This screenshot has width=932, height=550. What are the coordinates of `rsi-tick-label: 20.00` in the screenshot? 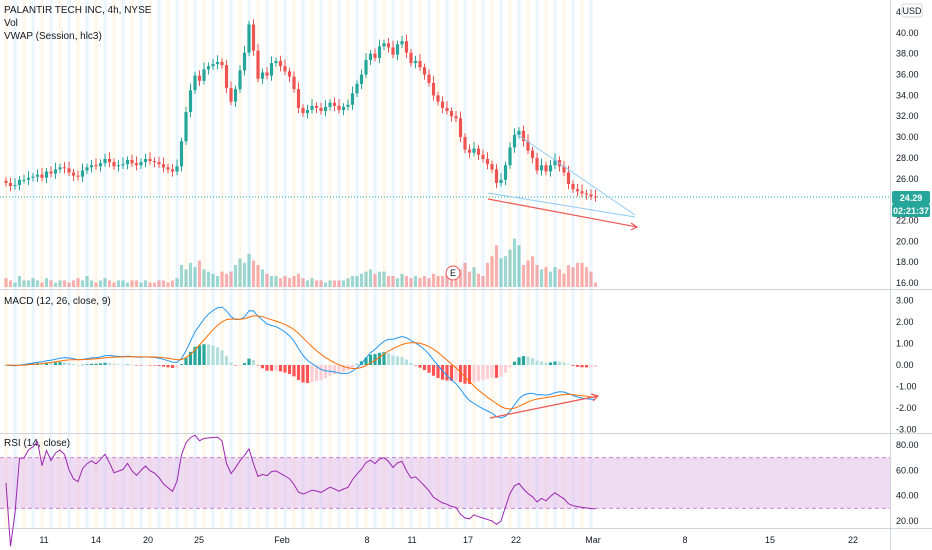 It's located at (907, 521).